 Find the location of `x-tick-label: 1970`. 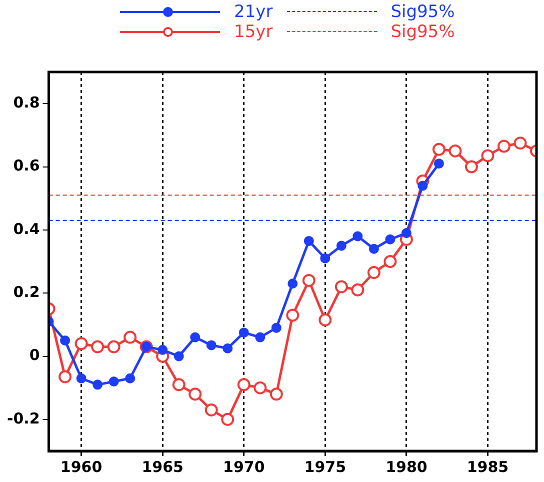

x-tick-label: 1970 is located at coordinates (244, 467).